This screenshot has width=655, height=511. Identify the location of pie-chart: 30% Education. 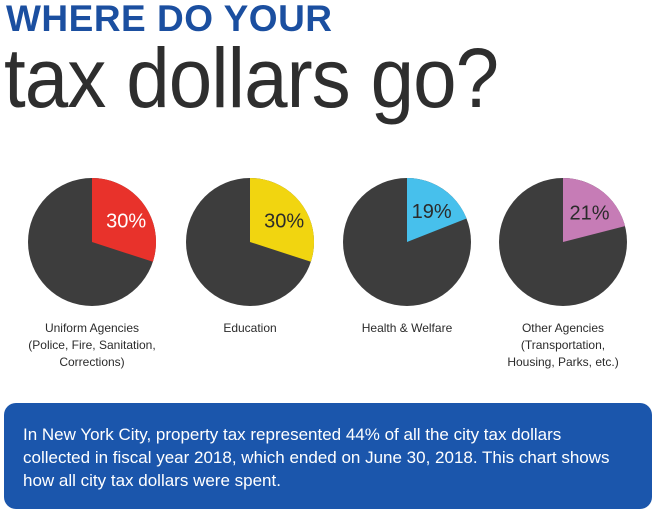
(250, 280).